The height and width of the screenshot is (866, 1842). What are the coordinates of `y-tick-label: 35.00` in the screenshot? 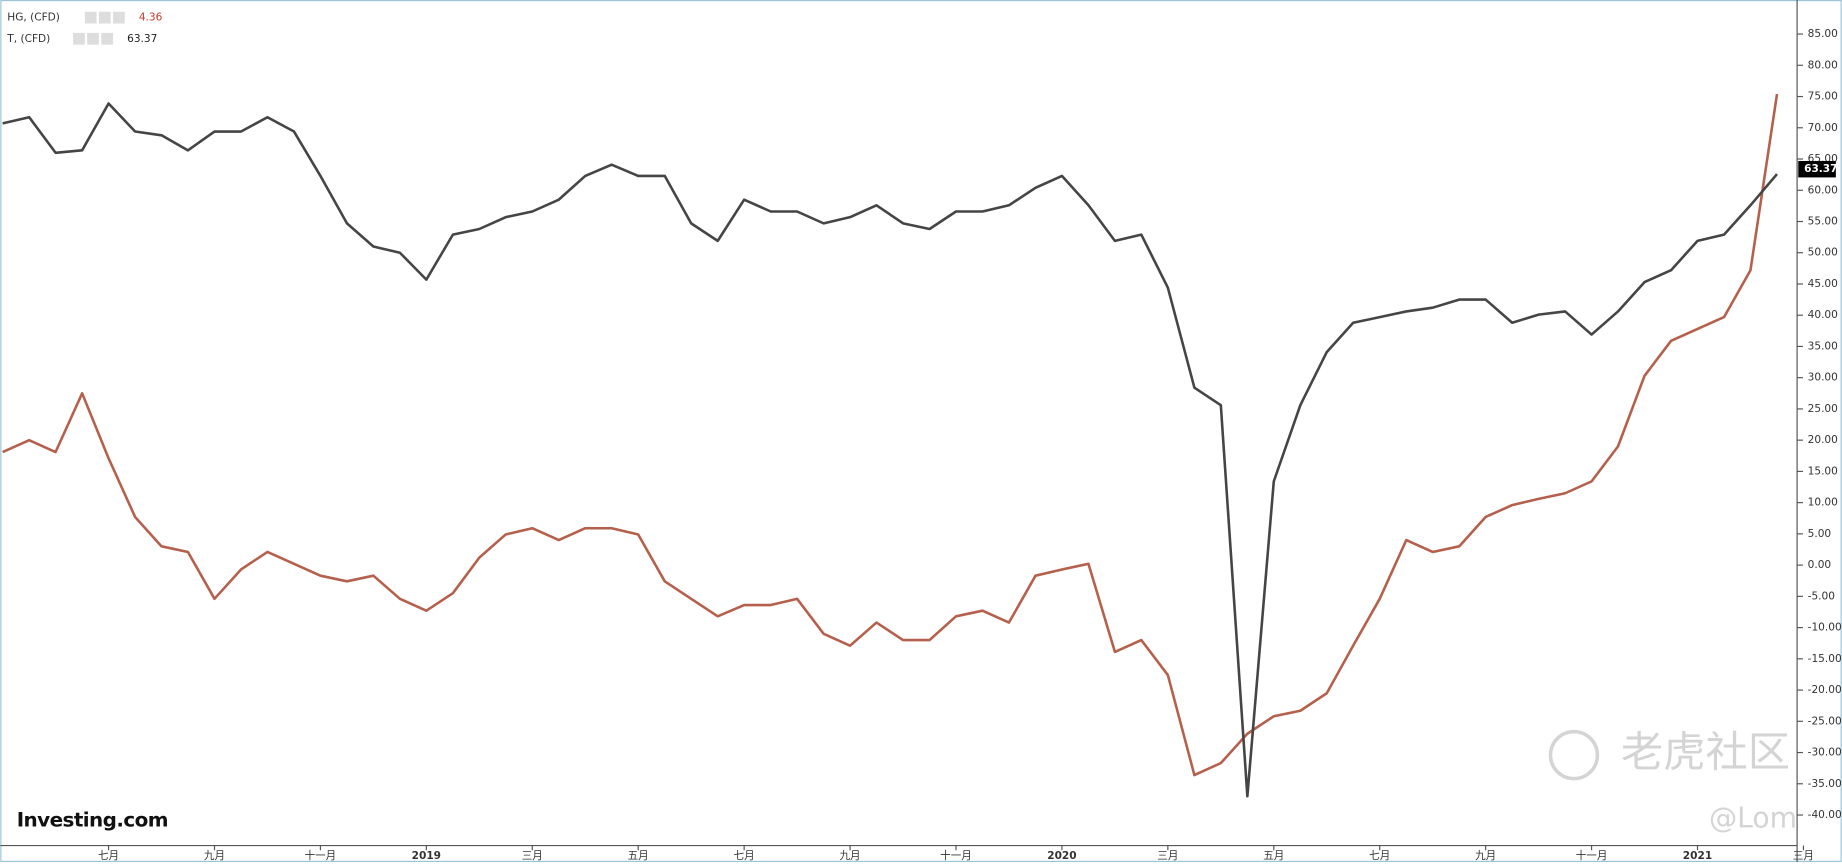 It's located at (1823, 346).